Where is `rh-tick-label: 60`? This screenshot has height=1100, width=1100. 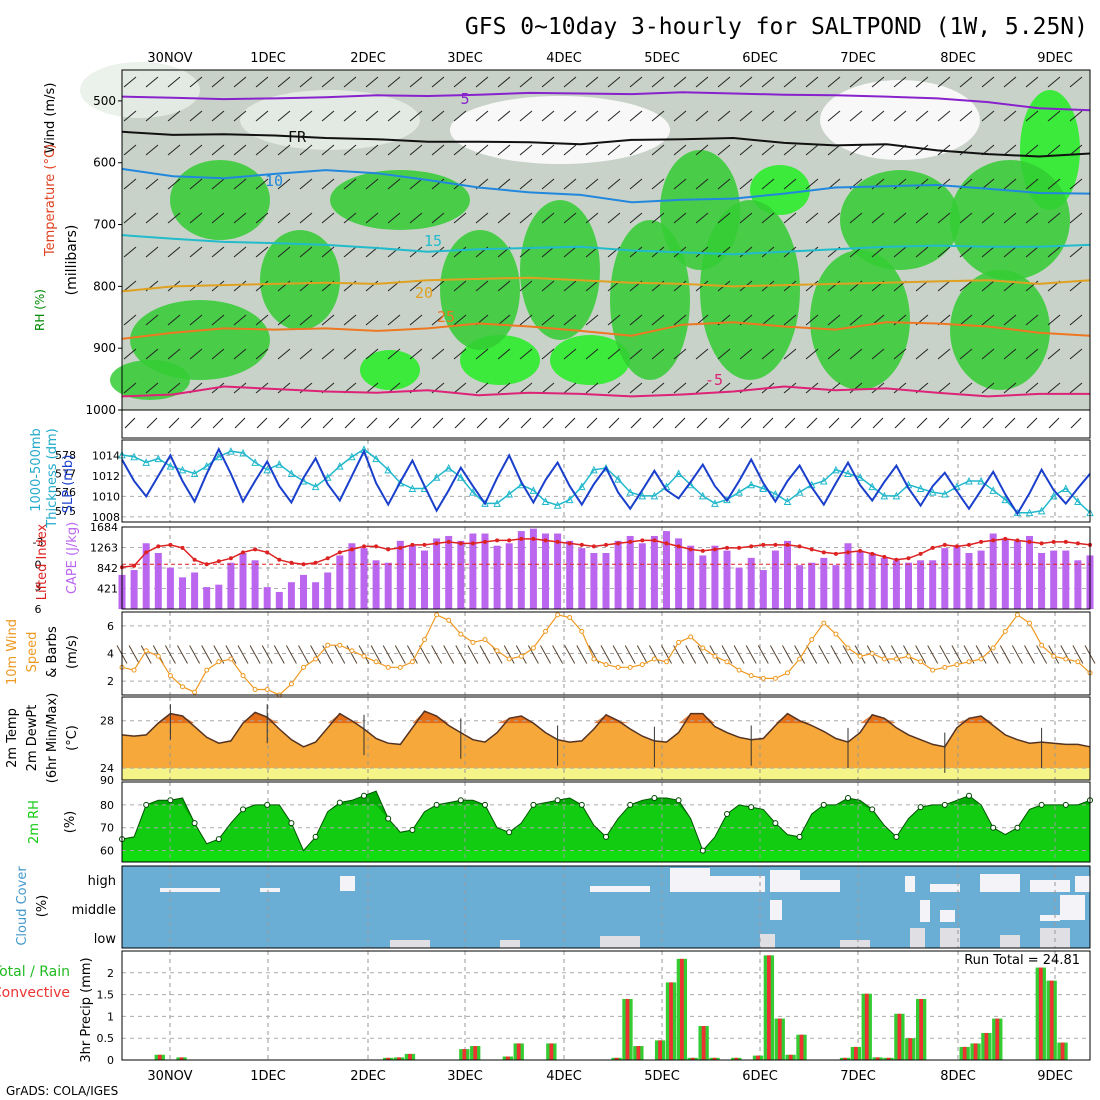 rh-tick-label: 60 is located at coordinates (107, 851).